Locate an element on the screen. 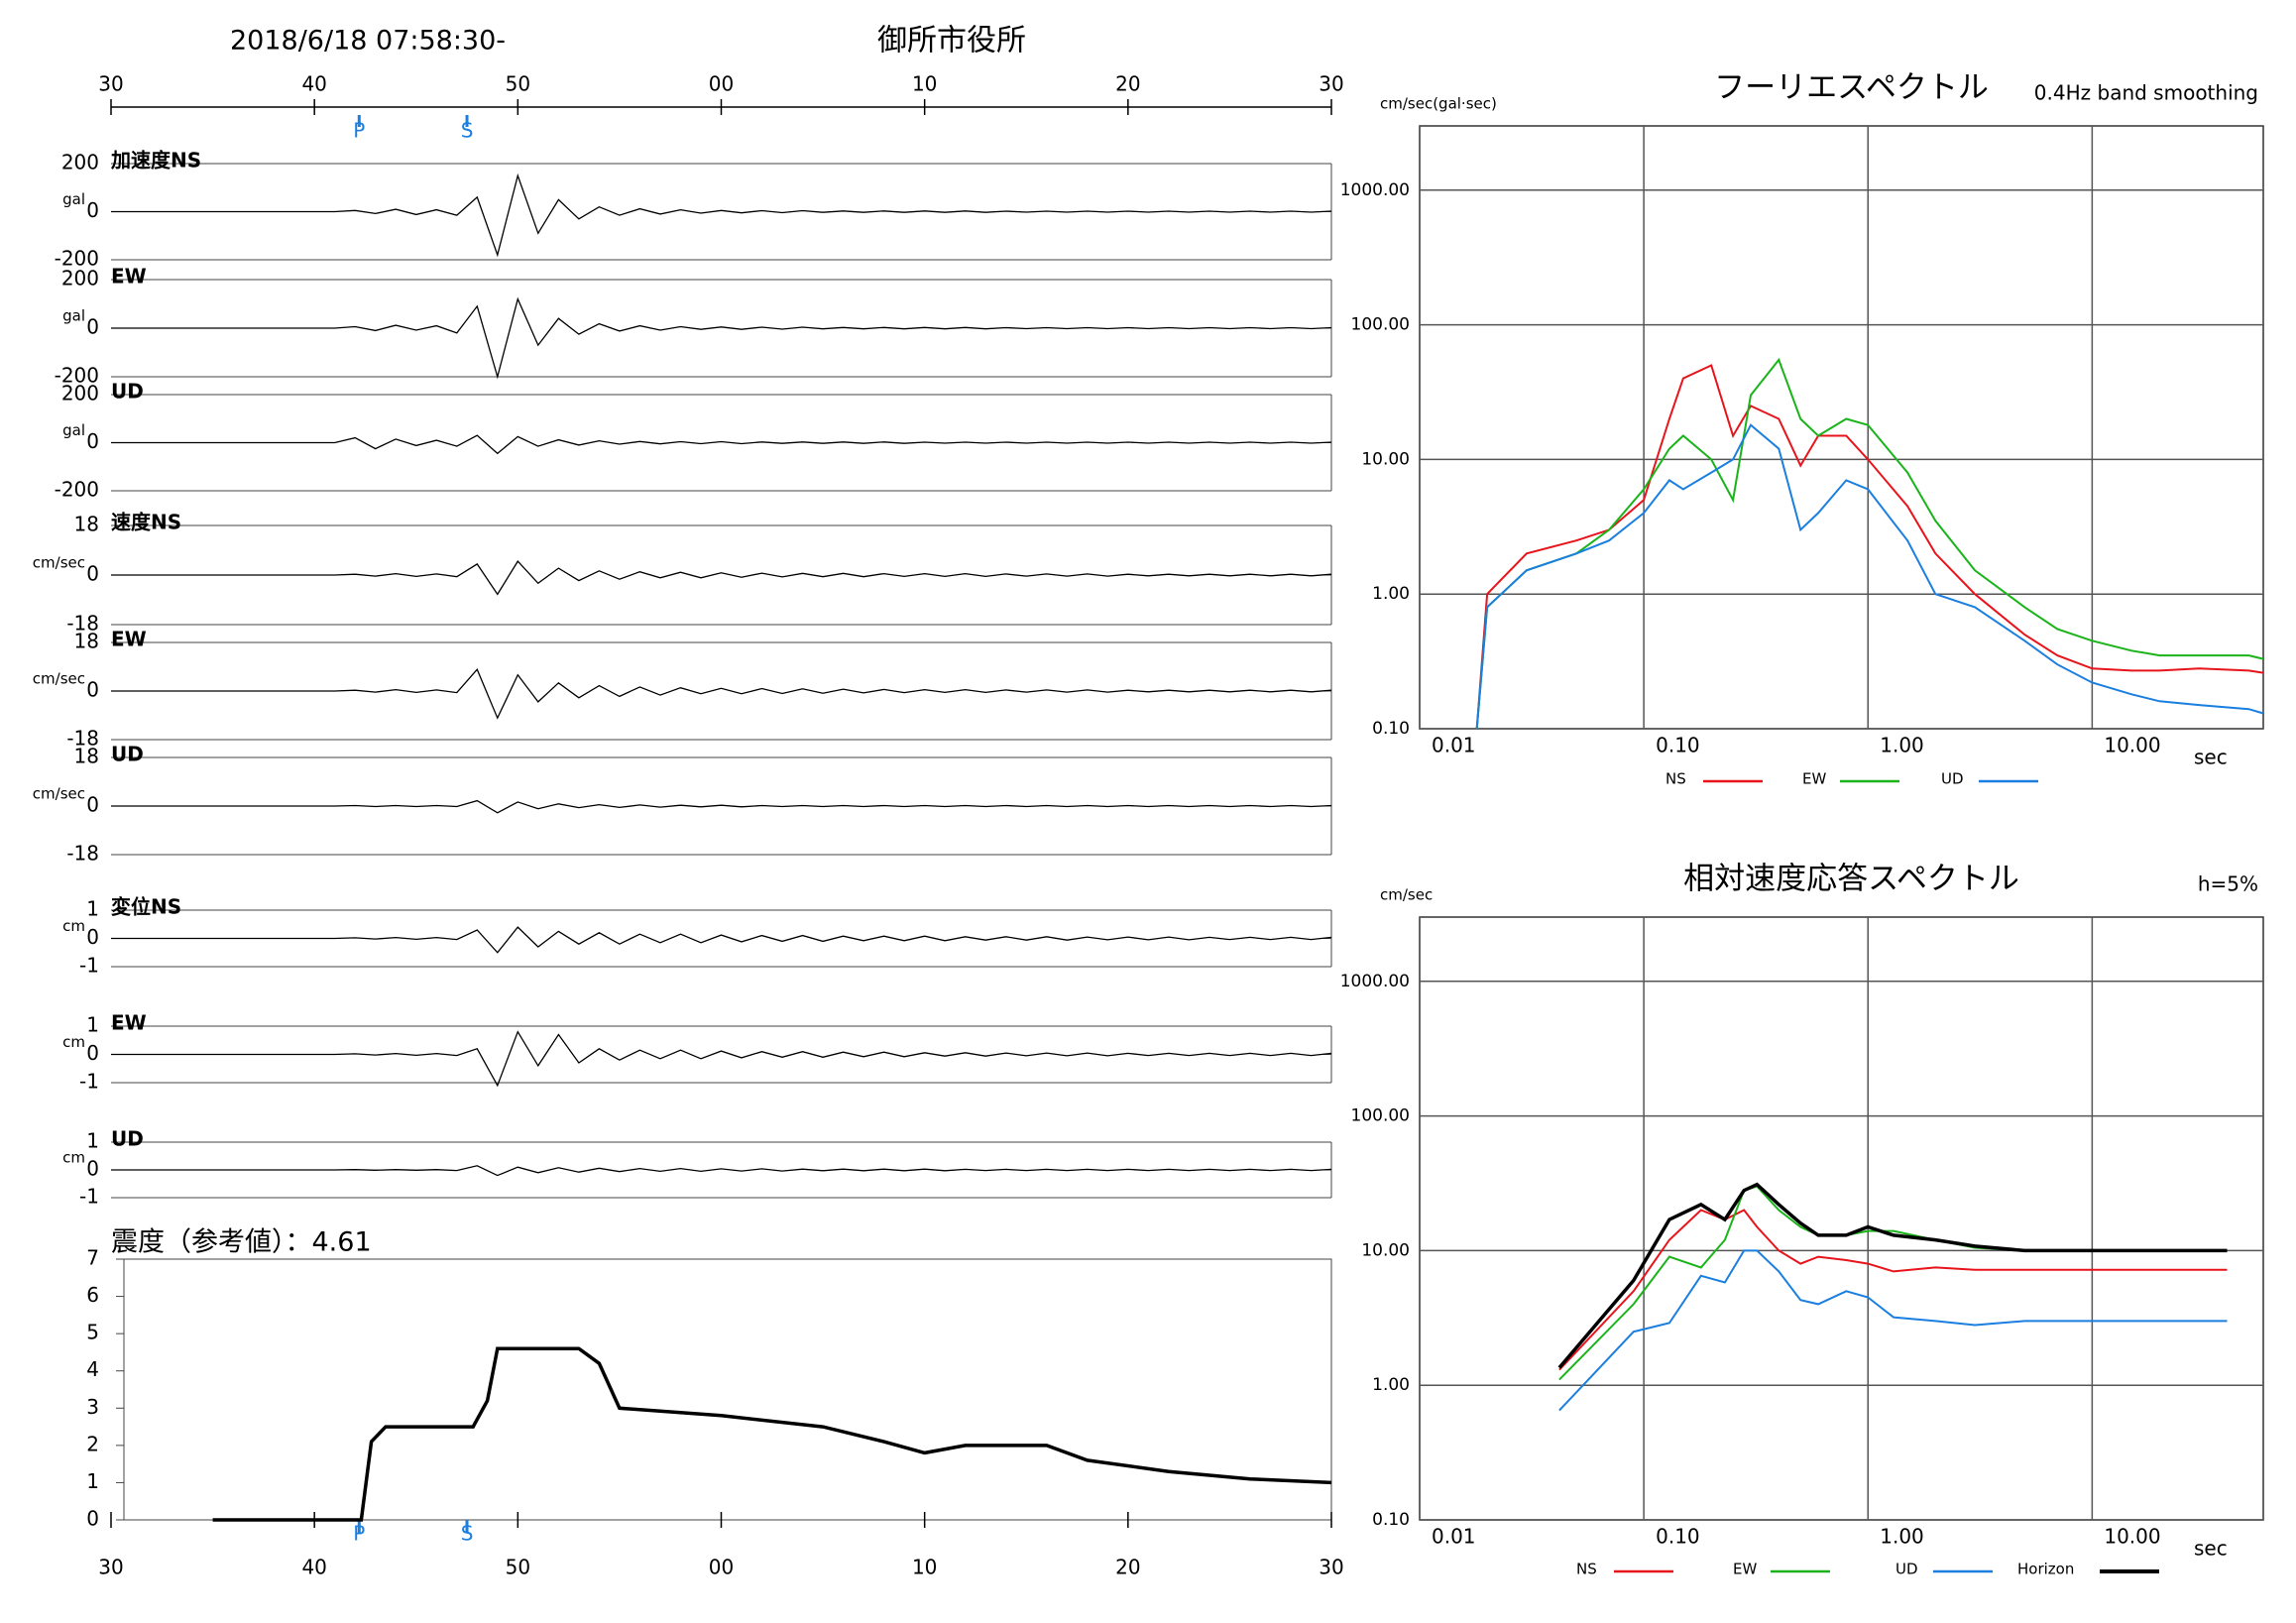 This screenshot has width=2296, height=1623. panel-label: 速度NS is located at coordinates (146, 522).